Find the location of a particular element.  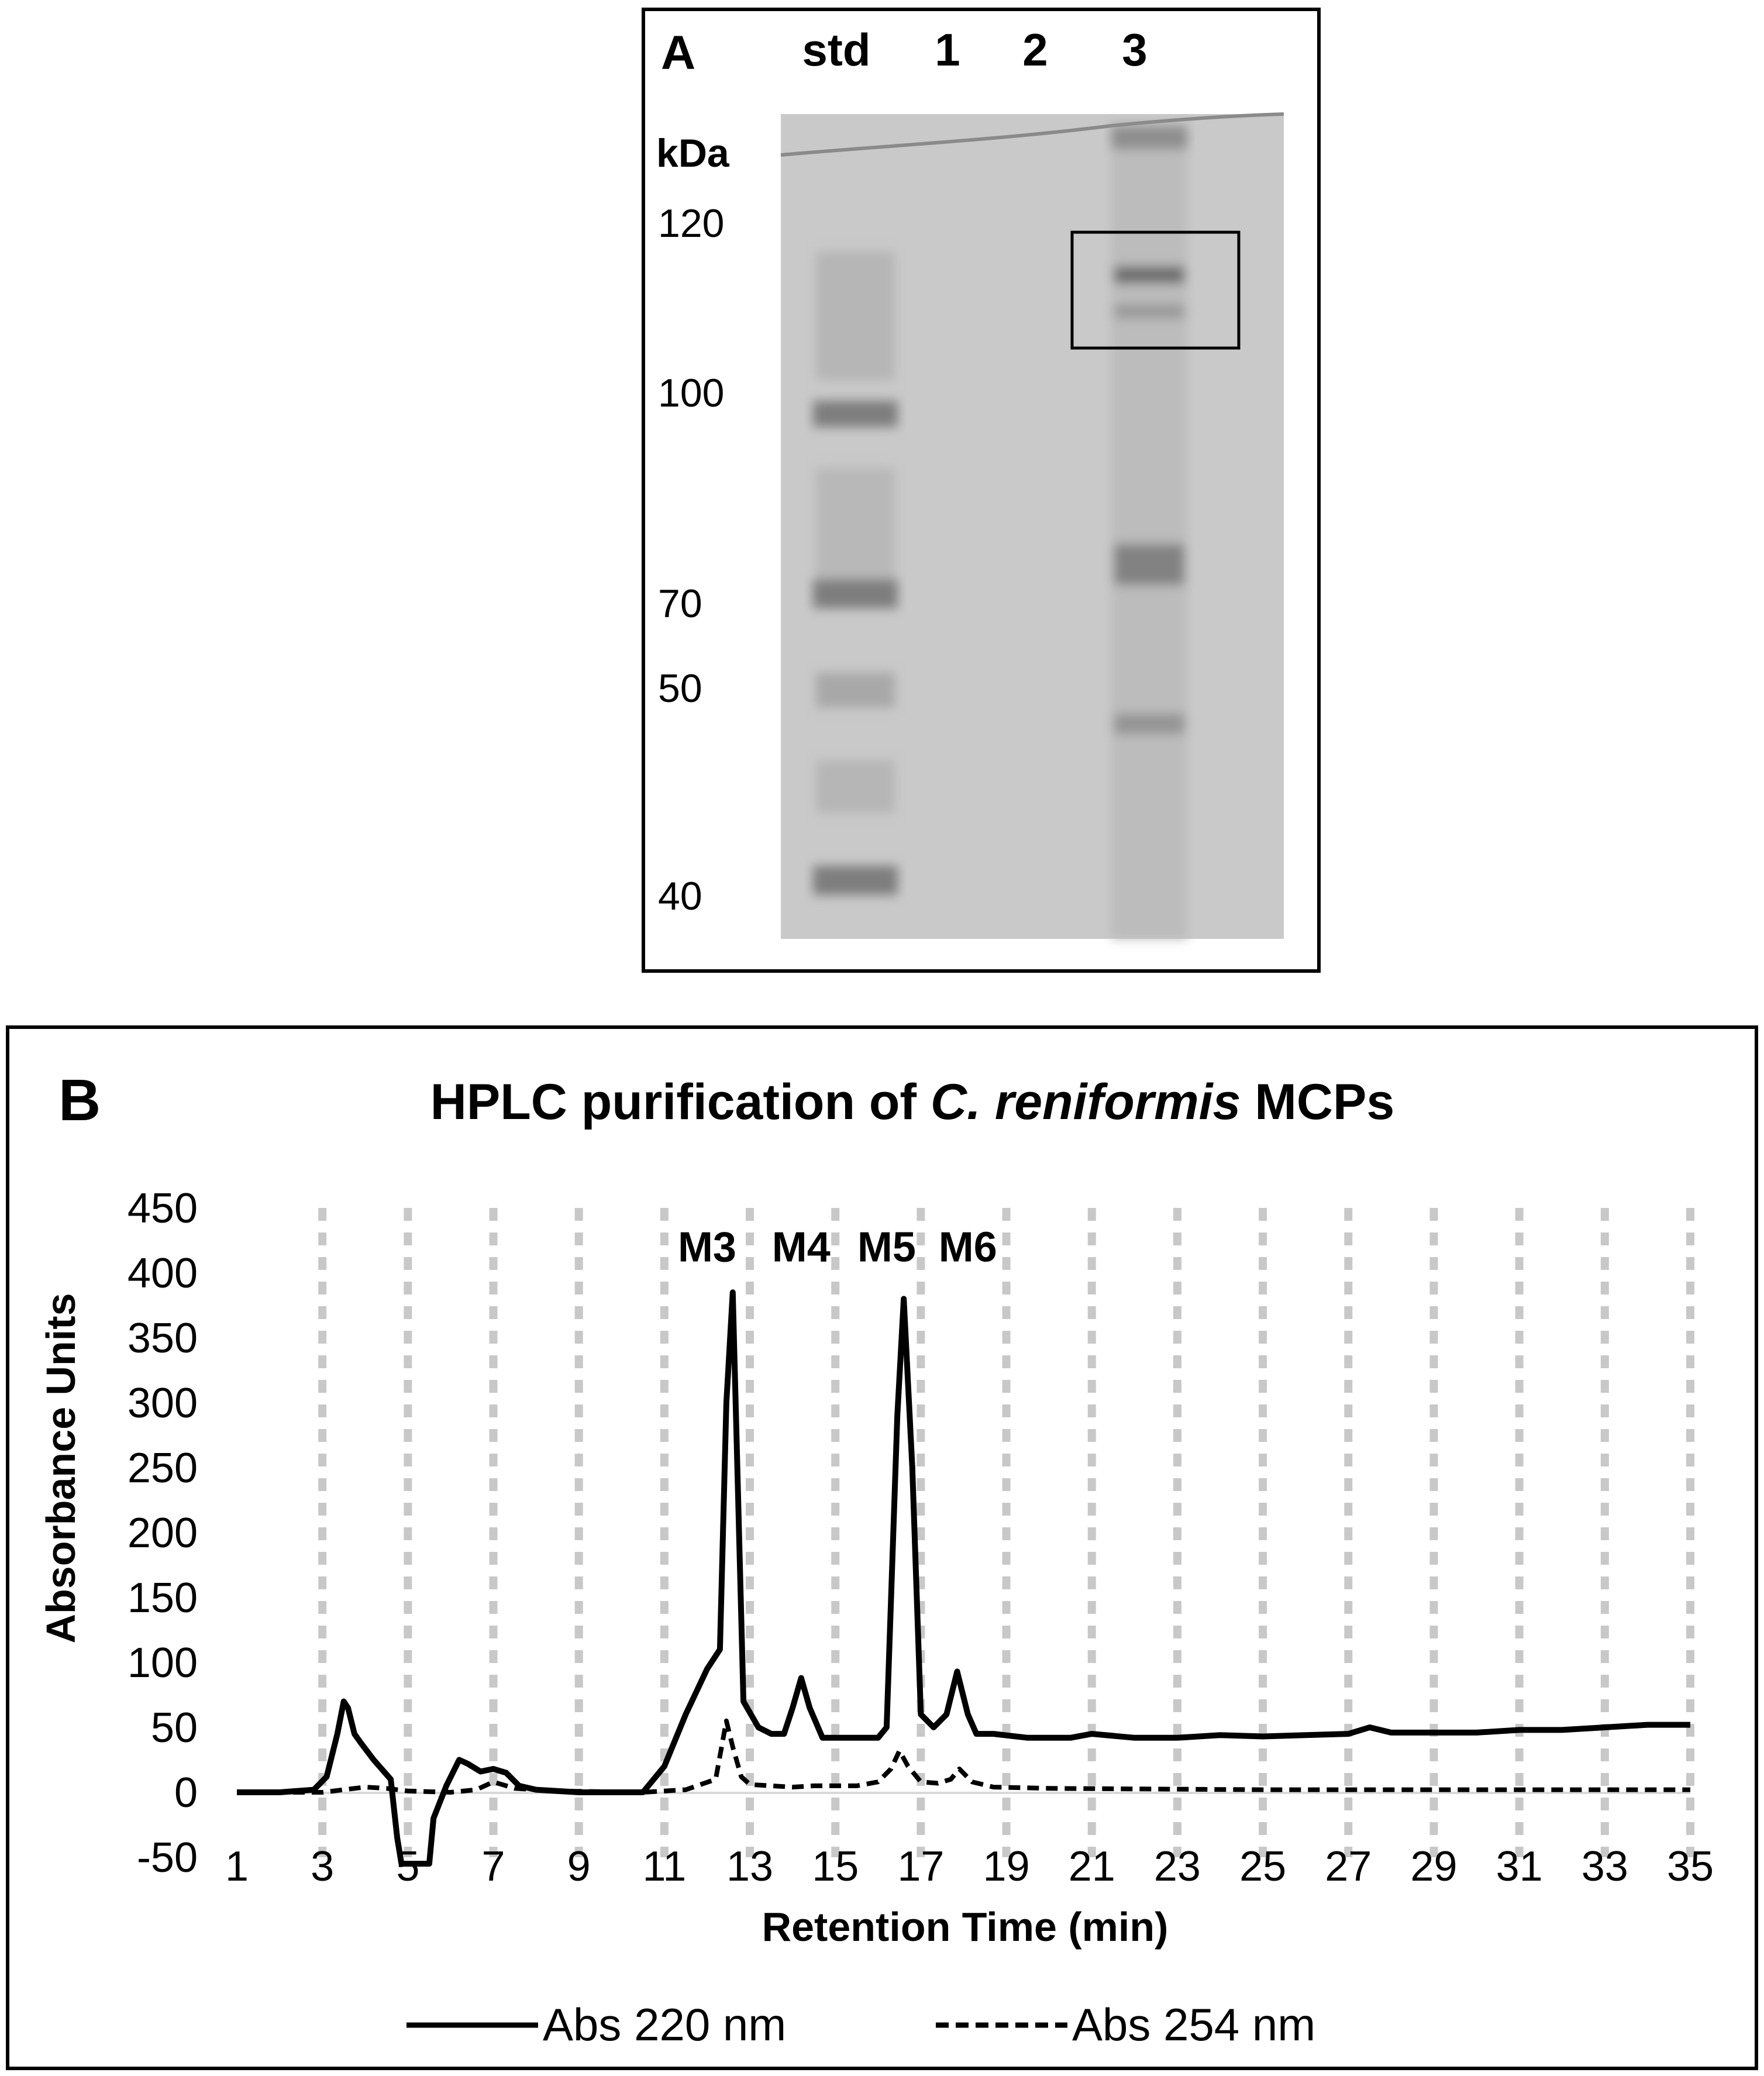

peak-annotations: M3 M4 M5 M6 is located at coordinates (837, 1248).